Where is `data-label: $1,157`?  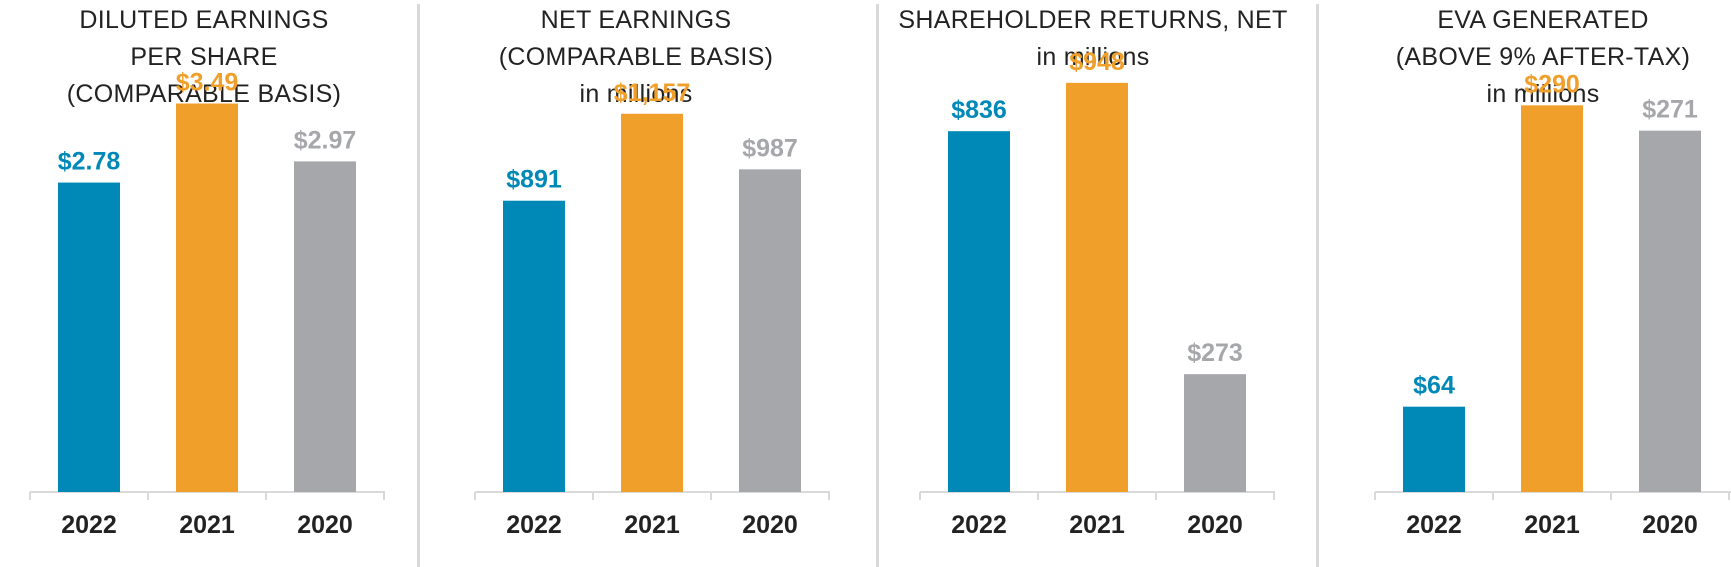 data-label: $1,157 is located at coordinates (652, 93).